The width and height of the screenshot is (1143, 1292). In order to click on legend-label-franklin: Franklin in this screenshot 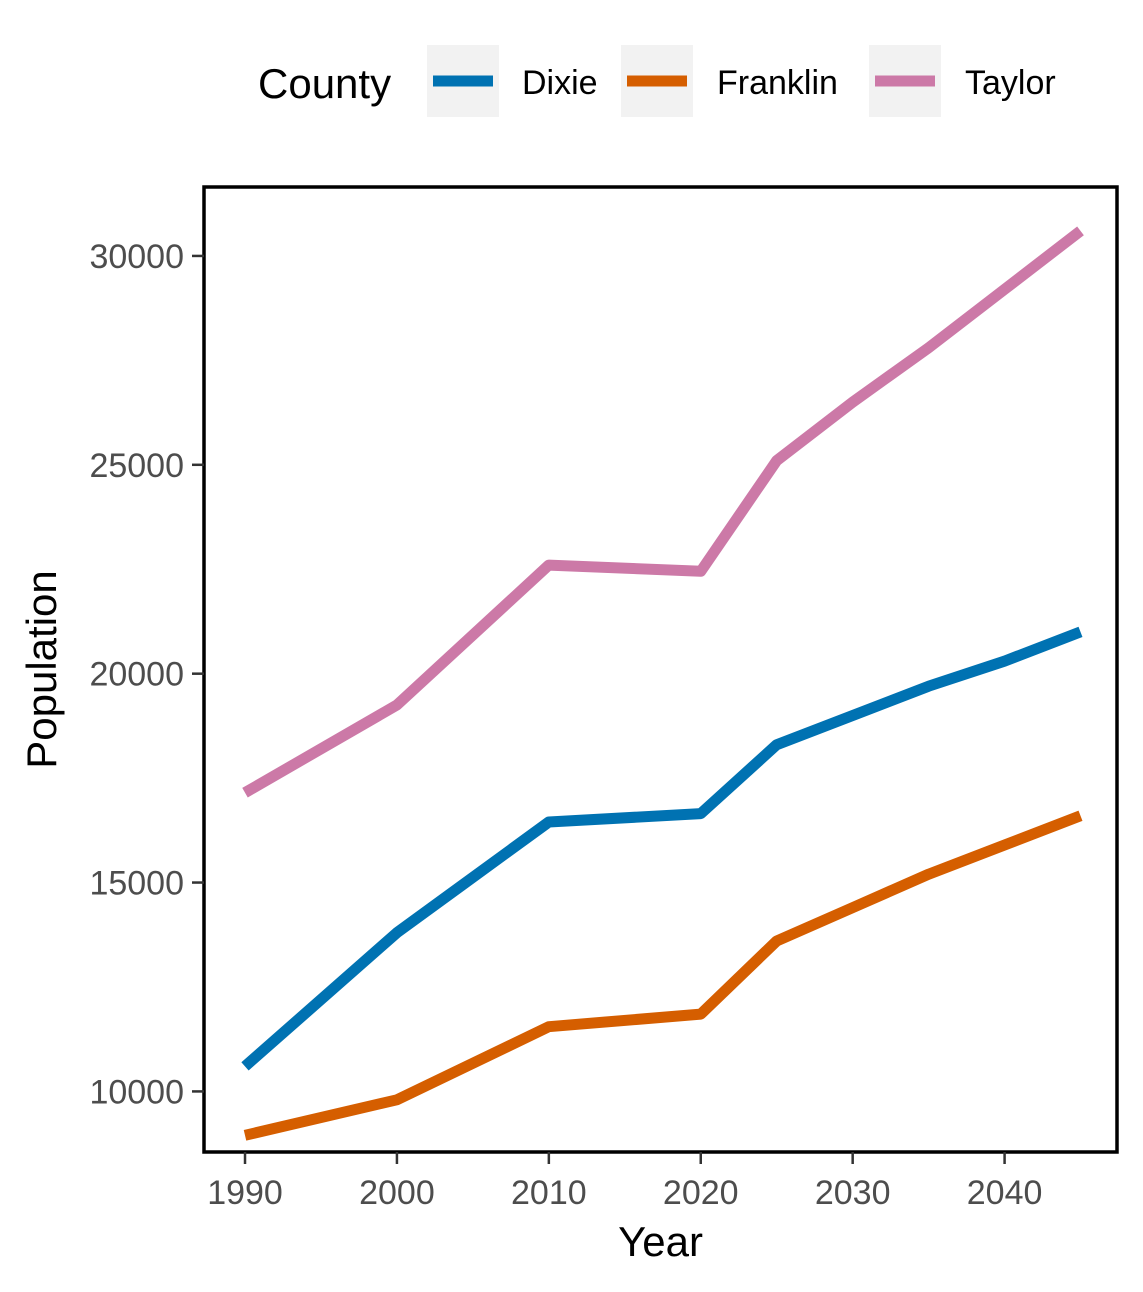, I will do `click(777, 83)`.